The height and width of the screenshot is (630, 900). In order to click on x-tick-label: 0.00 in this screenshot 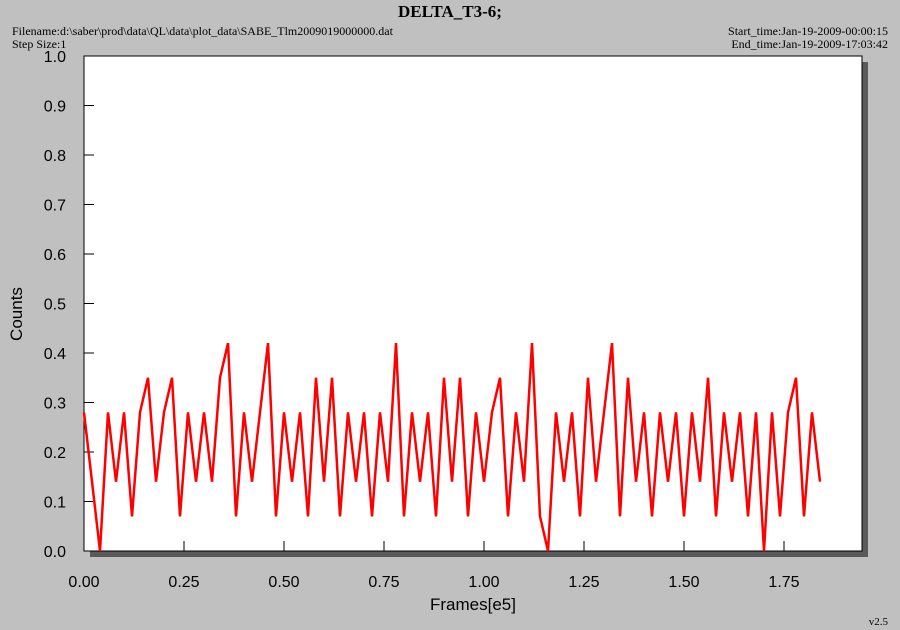, I will do `click(83, 582)`.